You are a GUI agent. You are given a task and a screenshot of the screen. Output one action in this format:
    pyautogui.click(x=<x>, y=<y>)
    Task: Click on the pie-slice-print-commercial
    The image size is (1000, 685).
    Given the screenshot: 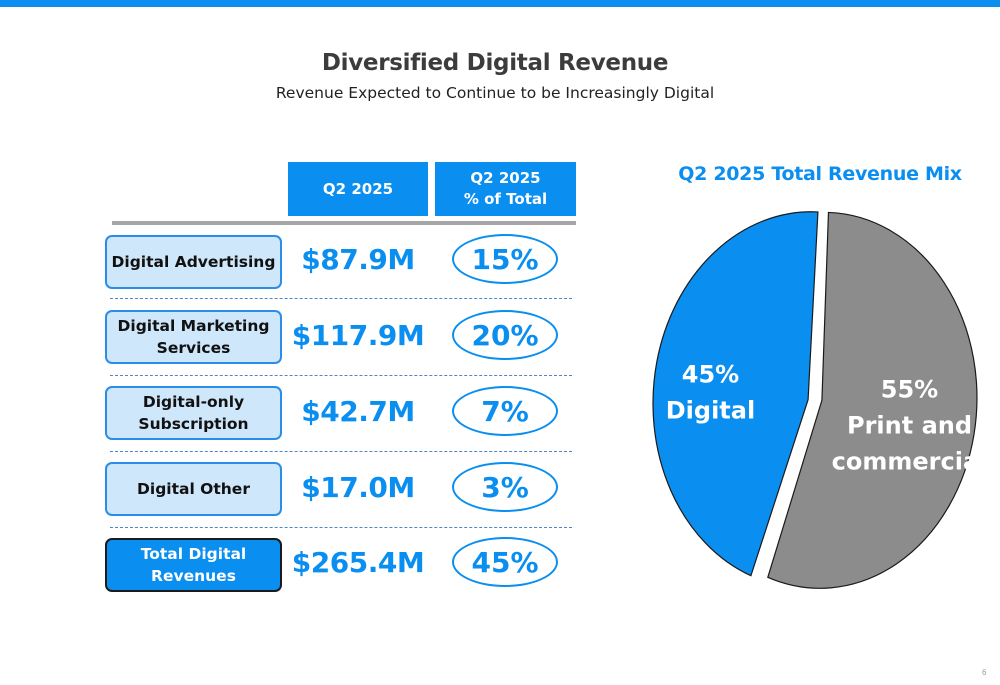 What is the action you would take?
    pyautogui.click(x=872, y=400)
    